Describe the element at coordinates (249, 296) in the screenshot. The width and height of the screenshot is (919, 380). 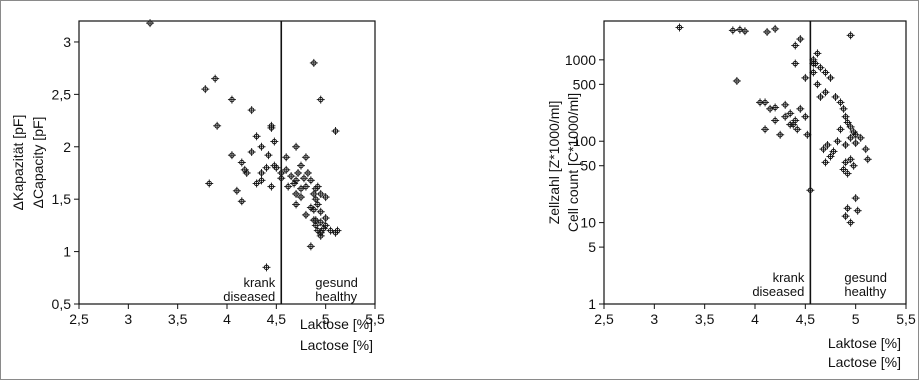
I see `region-label-diseased-en: diseased` at that location.